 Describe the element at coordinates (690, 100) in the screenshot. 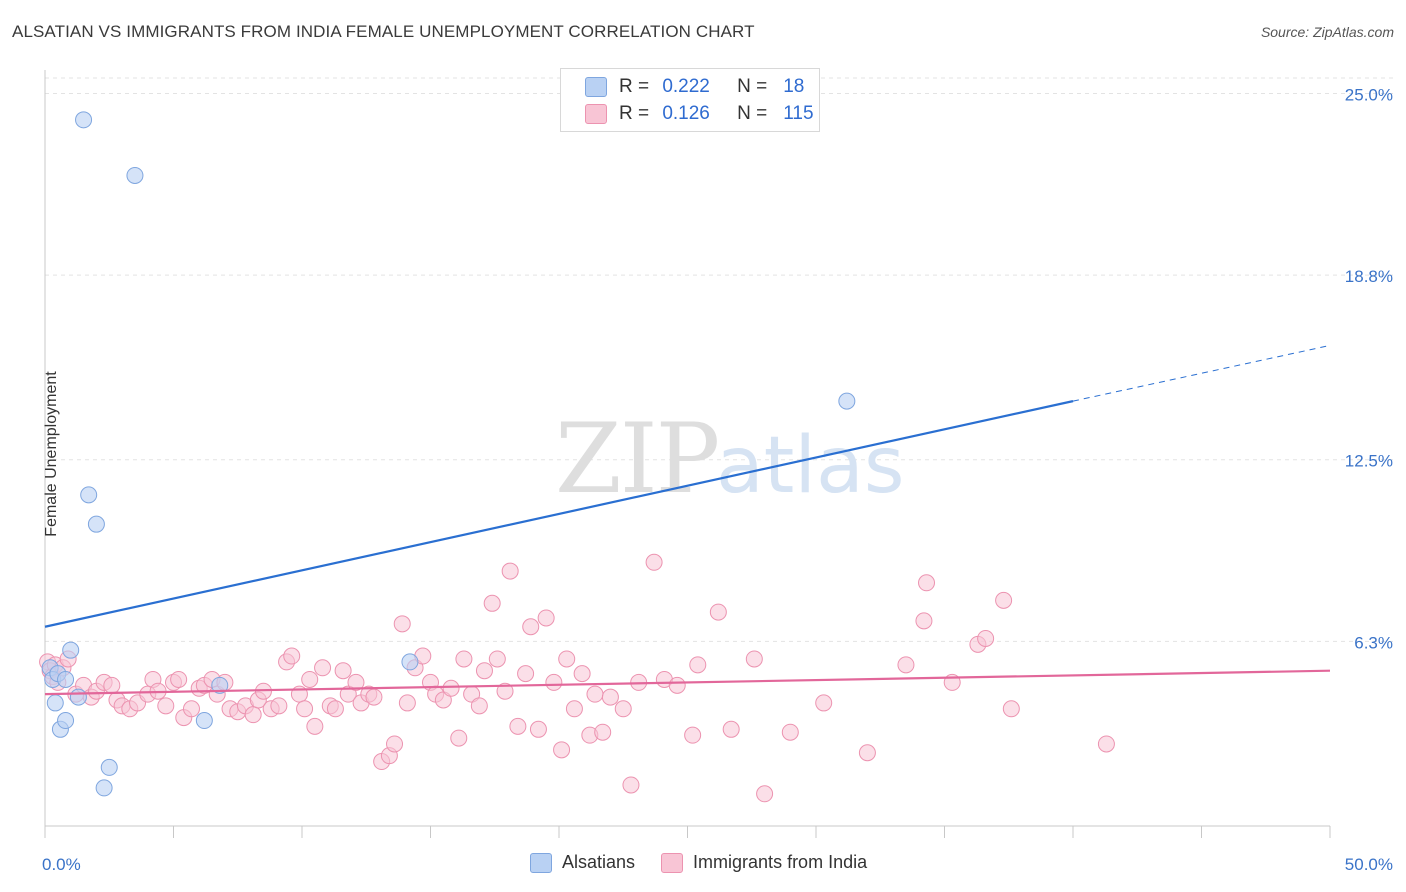

I see `correlation-legend: R = 0.222 N = 18 R = 0.126 N = 115` at that location.